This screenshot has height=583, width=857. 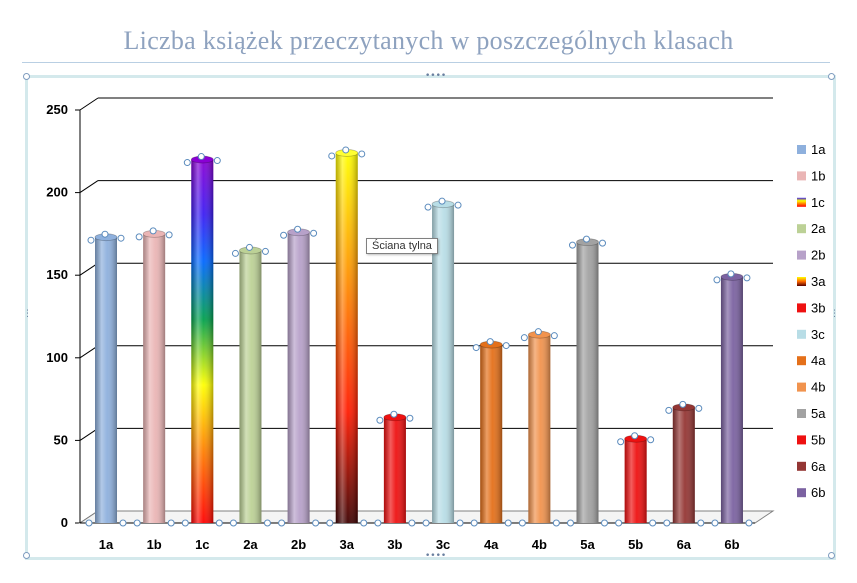 I want to click on bar-2b, so click(x=299, y=376).